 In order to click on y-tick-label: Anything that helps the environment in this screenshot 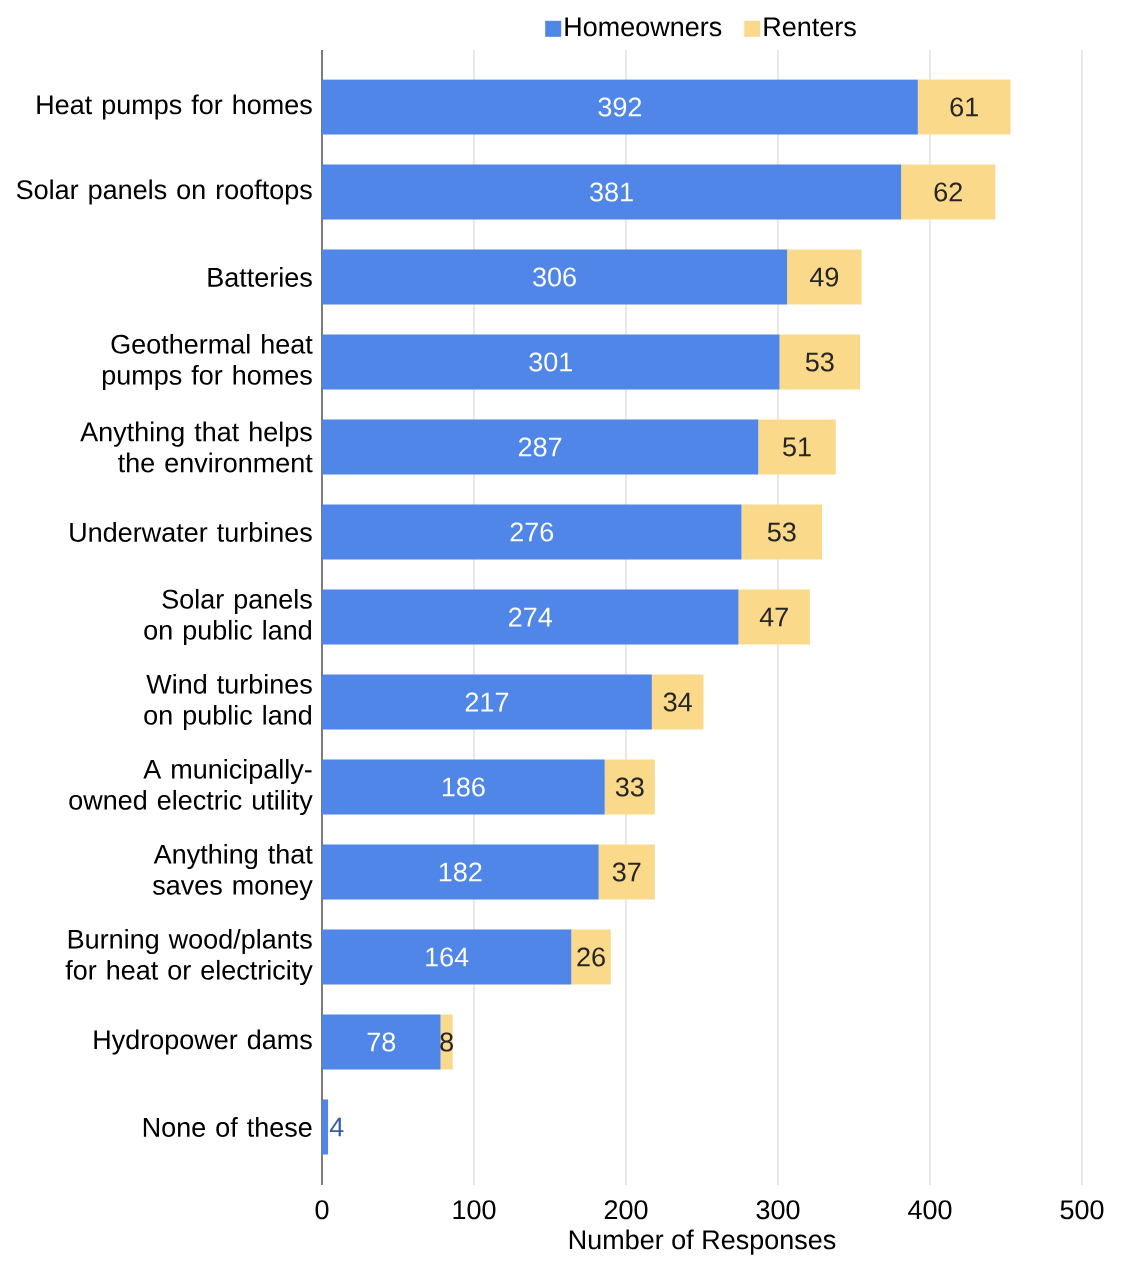, I will do `click(196, 447)`.